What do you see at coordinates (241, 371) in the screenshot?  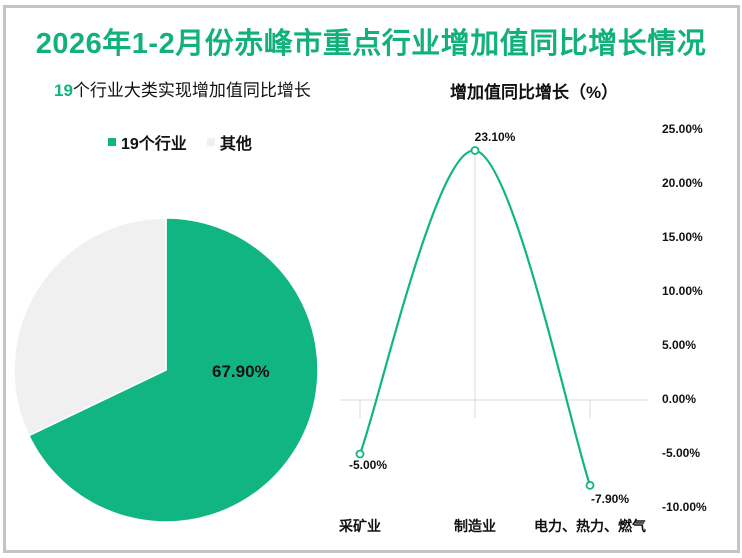 I see `pie-slice-label: 67.90%` at bounding box center [241, 371].